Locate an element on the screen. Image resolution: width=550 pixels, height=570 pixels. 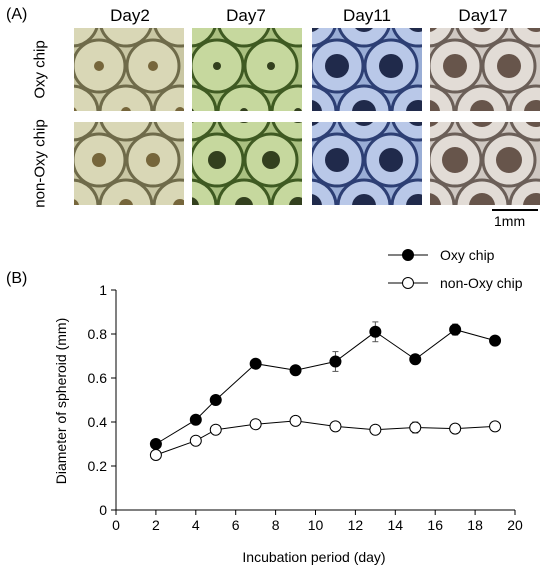
y-tick-label: 1 is located at coordinates (103, 290).